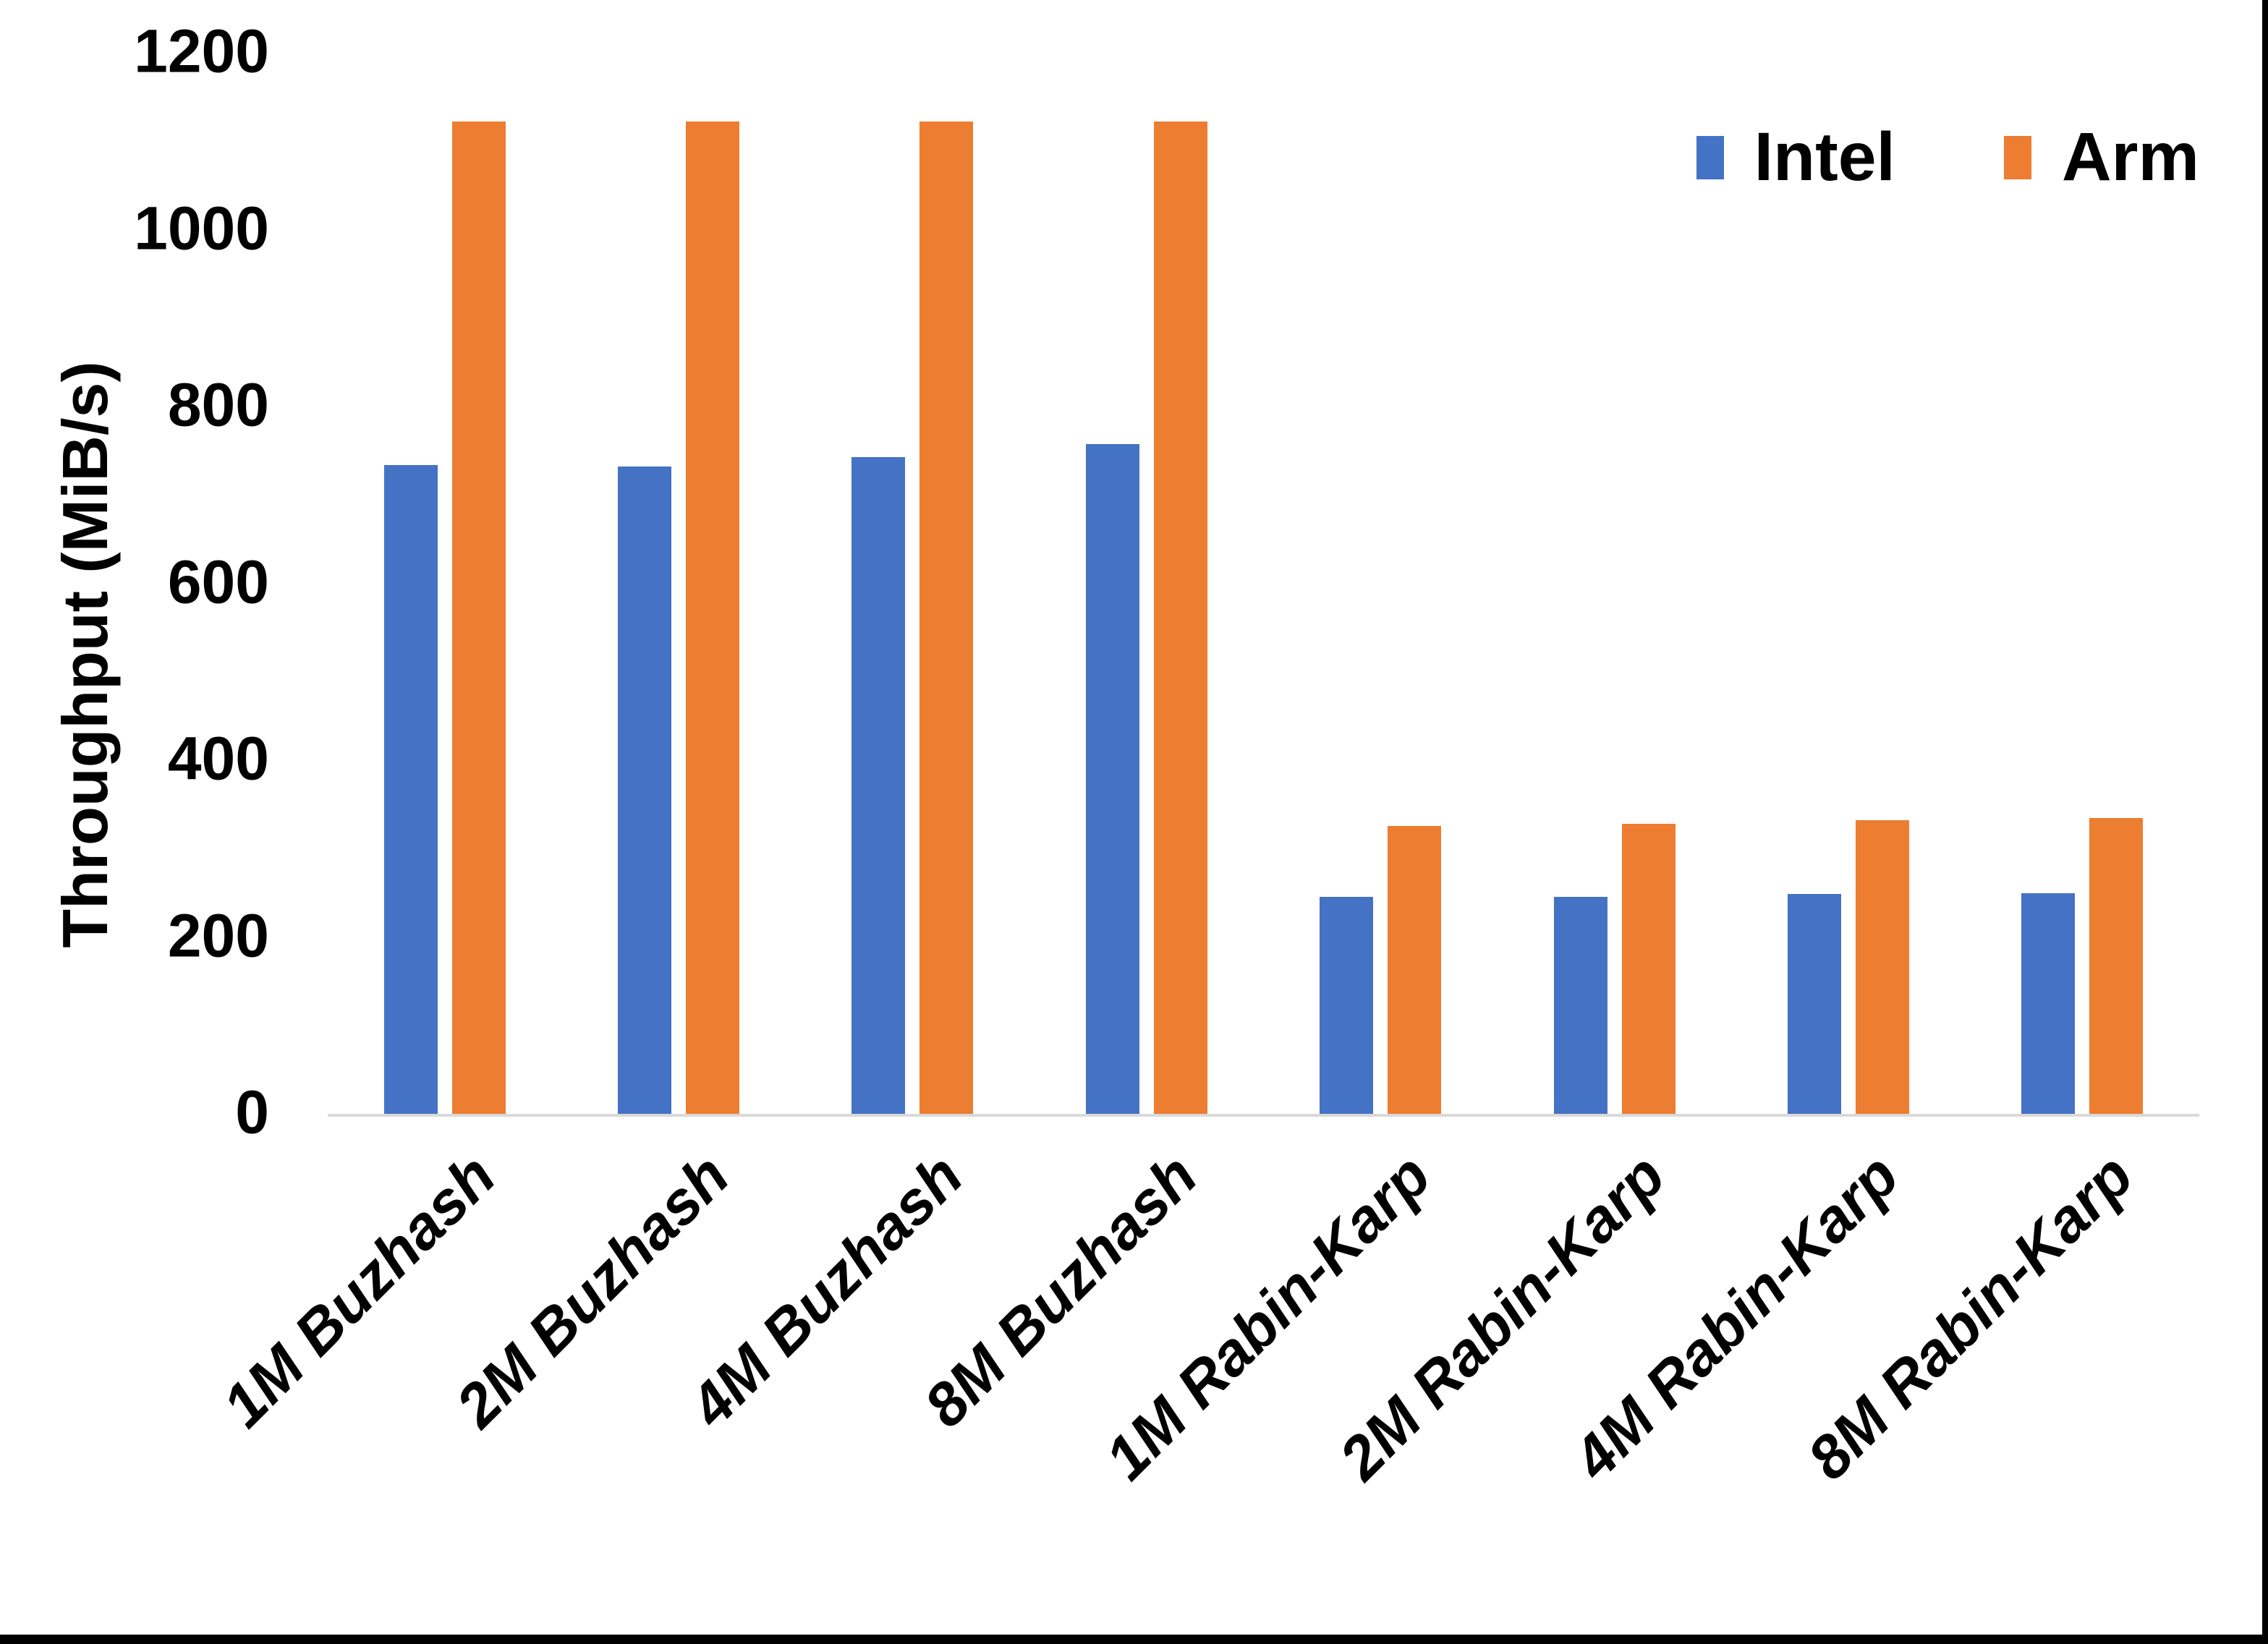 The image size is (2268, 1644). What do you see at coordinates (1648, 969) in the screenshot?
I see `bar-arm-2m-rabin-karp` at bounding box center [1648, 969].